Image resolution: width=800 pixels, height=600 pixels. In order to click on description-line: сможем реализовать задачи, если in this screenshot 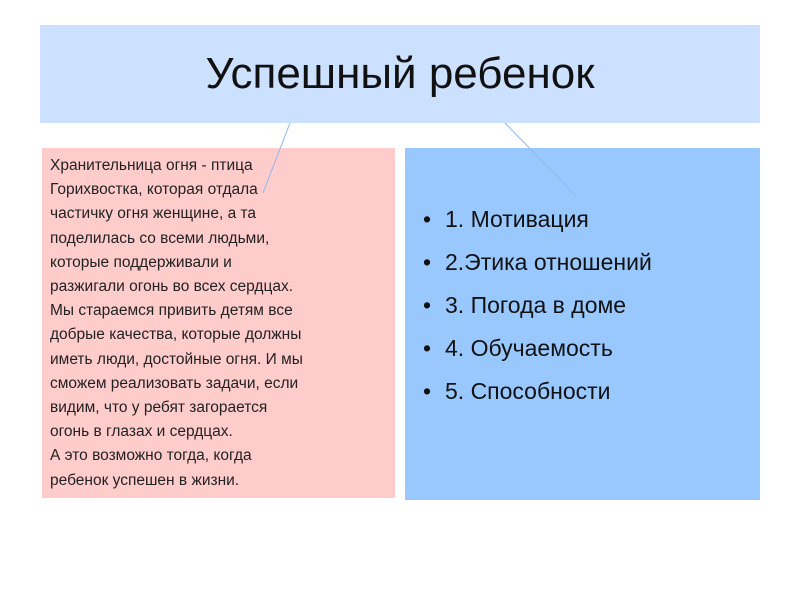, I will do `click(174, 383)`.